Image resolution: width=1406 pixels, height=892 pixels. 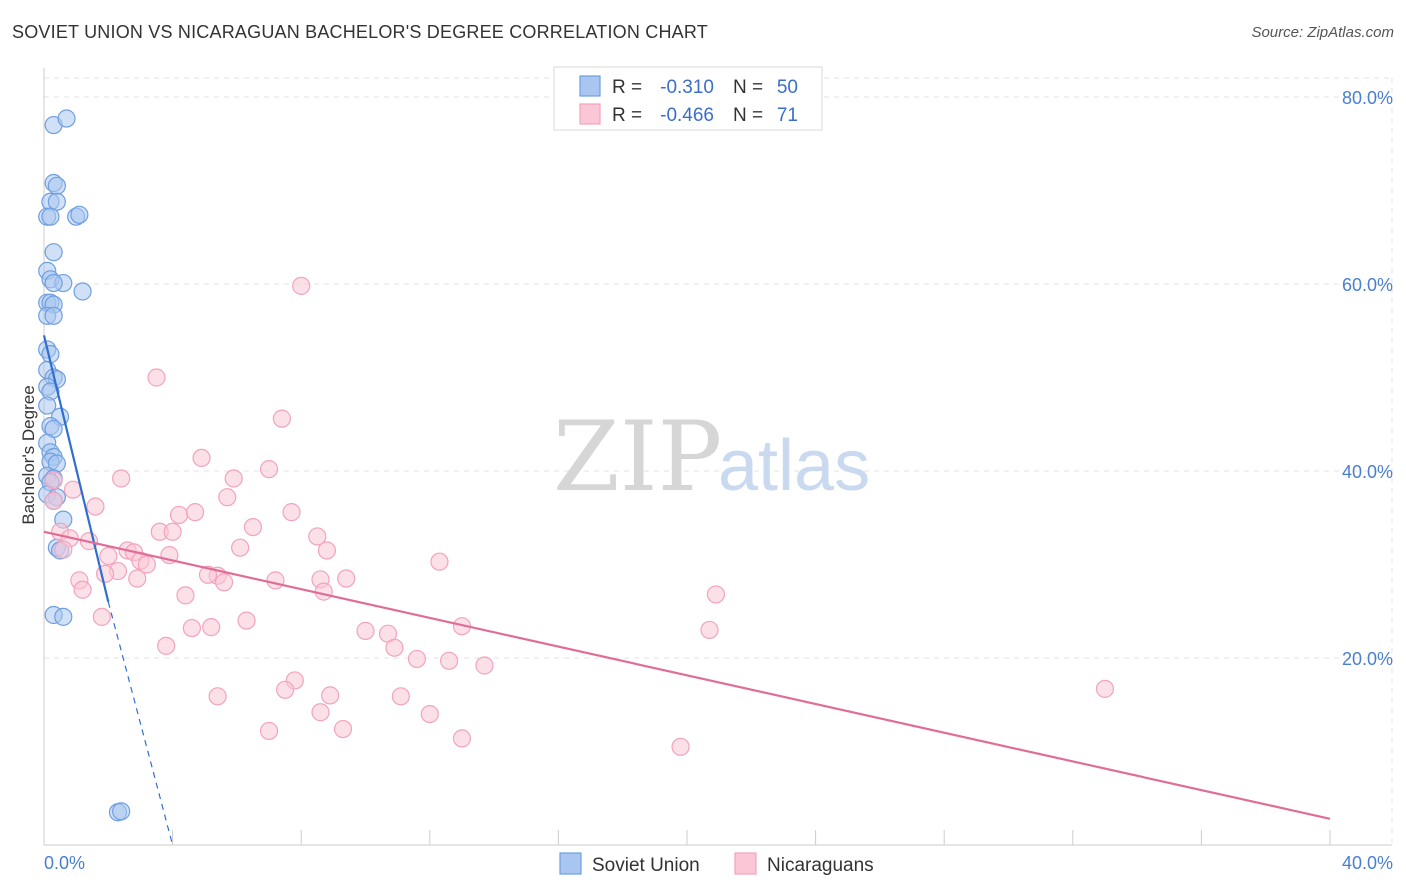 What do you see at coordinates (1367, 472) in the screenshot?
I see `y-tick-label: 40.0%` at bounding box center [1367, 472].